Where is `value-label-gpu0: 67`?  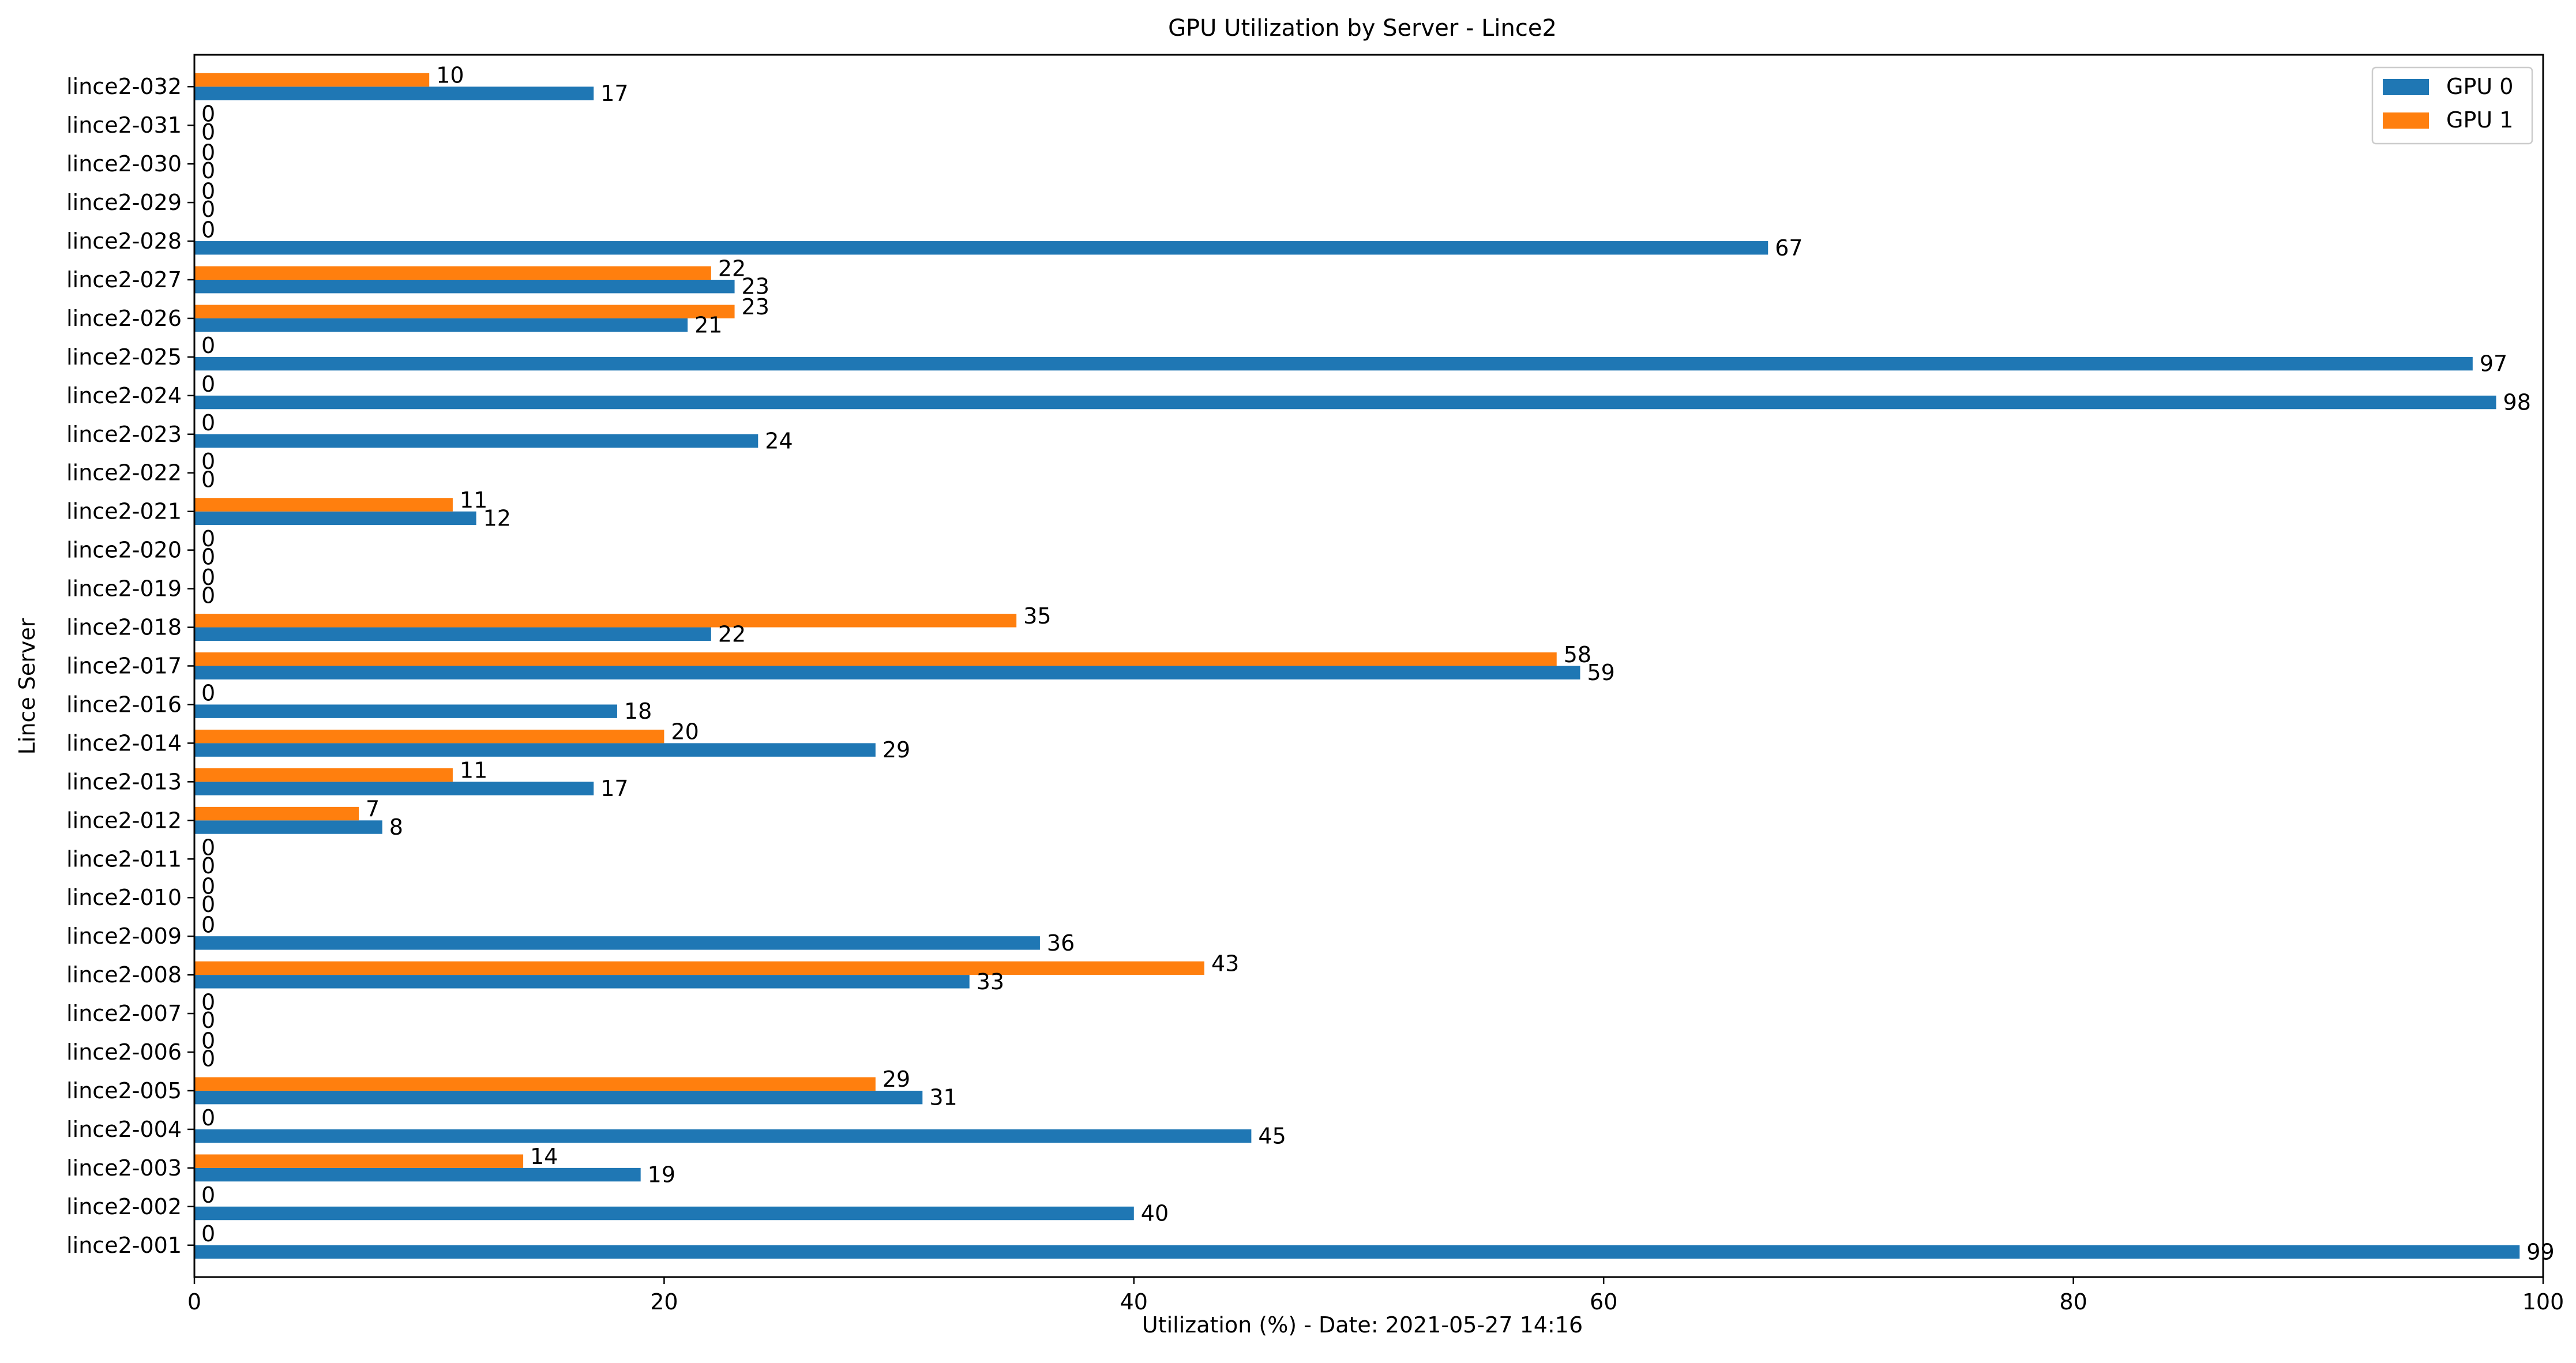
value-label-gpu0: 67 is located at coordinates (1789, 248).